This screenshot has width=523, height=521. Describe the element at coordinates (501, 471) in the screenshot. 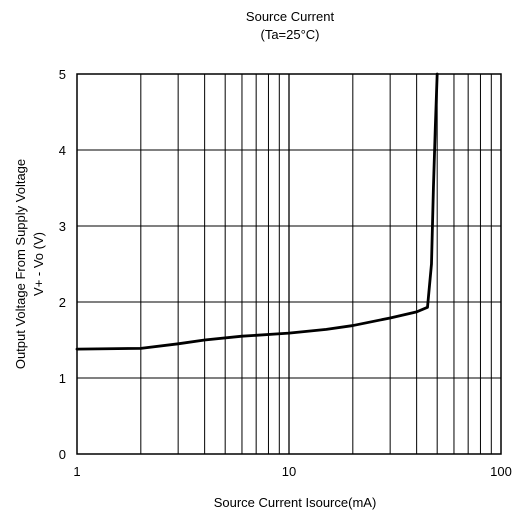

I see `x-tick-label: 100` at that location.